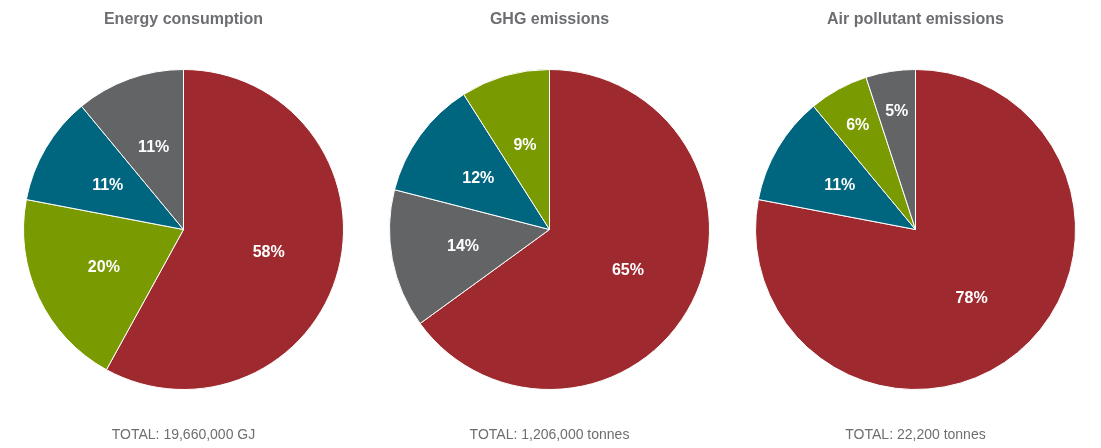 Image resolution: width=1101 pixels, height=448 pixels. I want to click on data-label: 12%, so click(478, 178).